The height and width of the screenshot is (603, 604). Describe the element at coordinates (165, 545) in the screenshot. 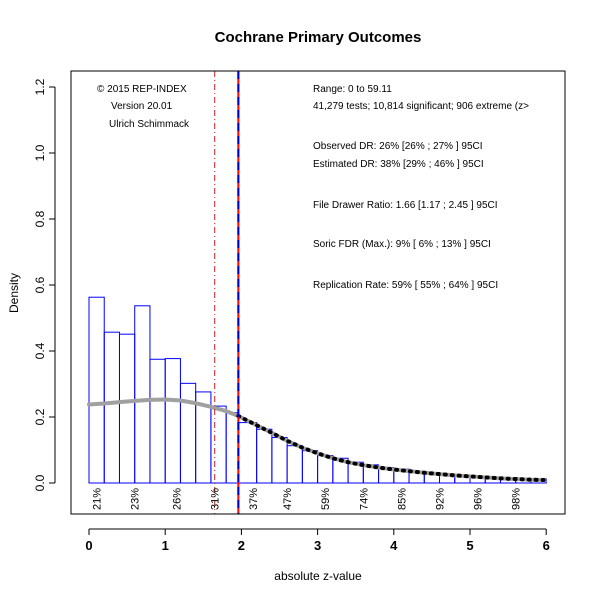

I see `x-tick-label-2: 1` at that location.